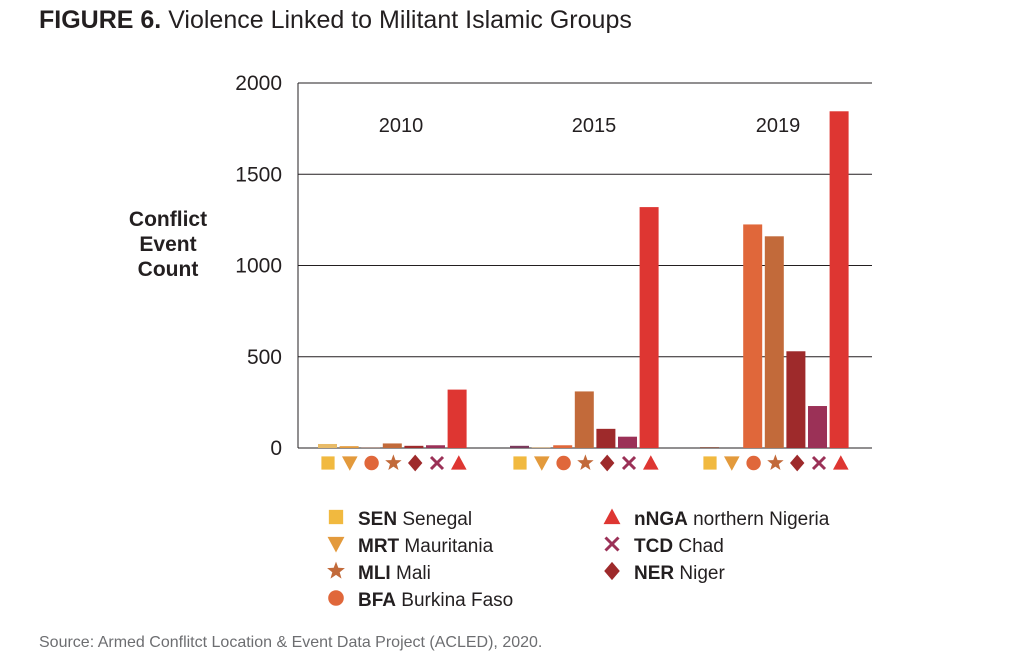 Image resolution: width=1024 pixels, height=668 pixels. What do you see at coordinates (258, 266) in the screenshot?
I see `y-tick-label: 1000` at bounding box center [258, 266].